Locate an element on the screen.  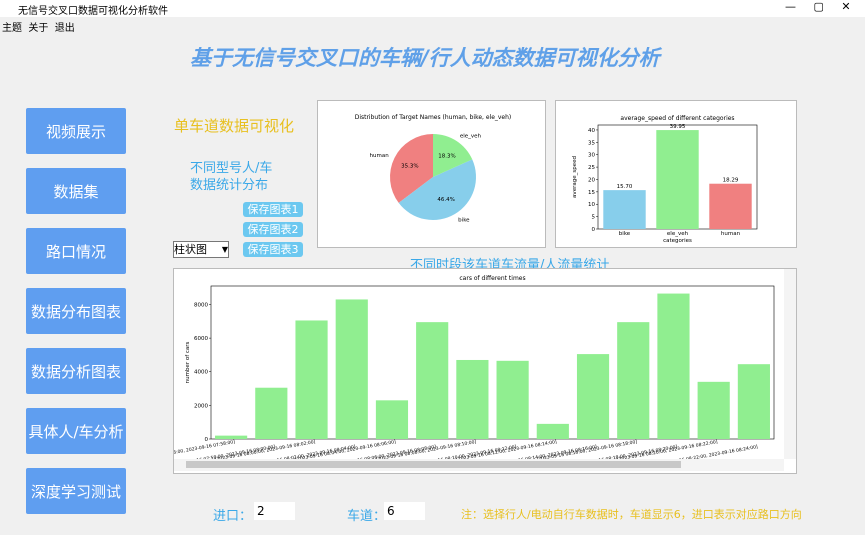
subtitle: 数据统计分布 is located at coordinates (229, 185).